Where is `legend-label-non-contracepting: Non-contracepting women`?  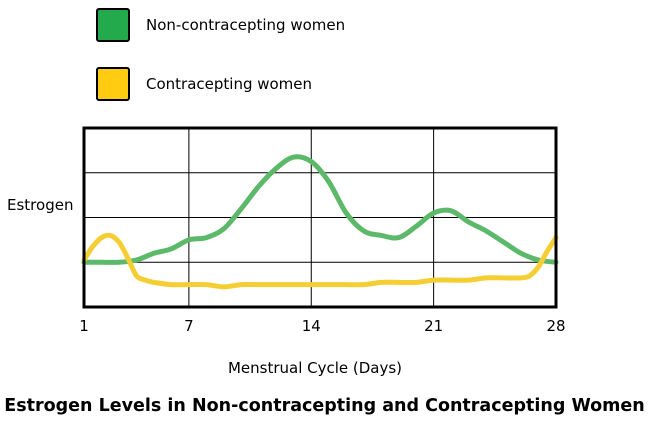
legend-label-non-contracepting: Non-contracepting women is located at coordinates (246, 25).